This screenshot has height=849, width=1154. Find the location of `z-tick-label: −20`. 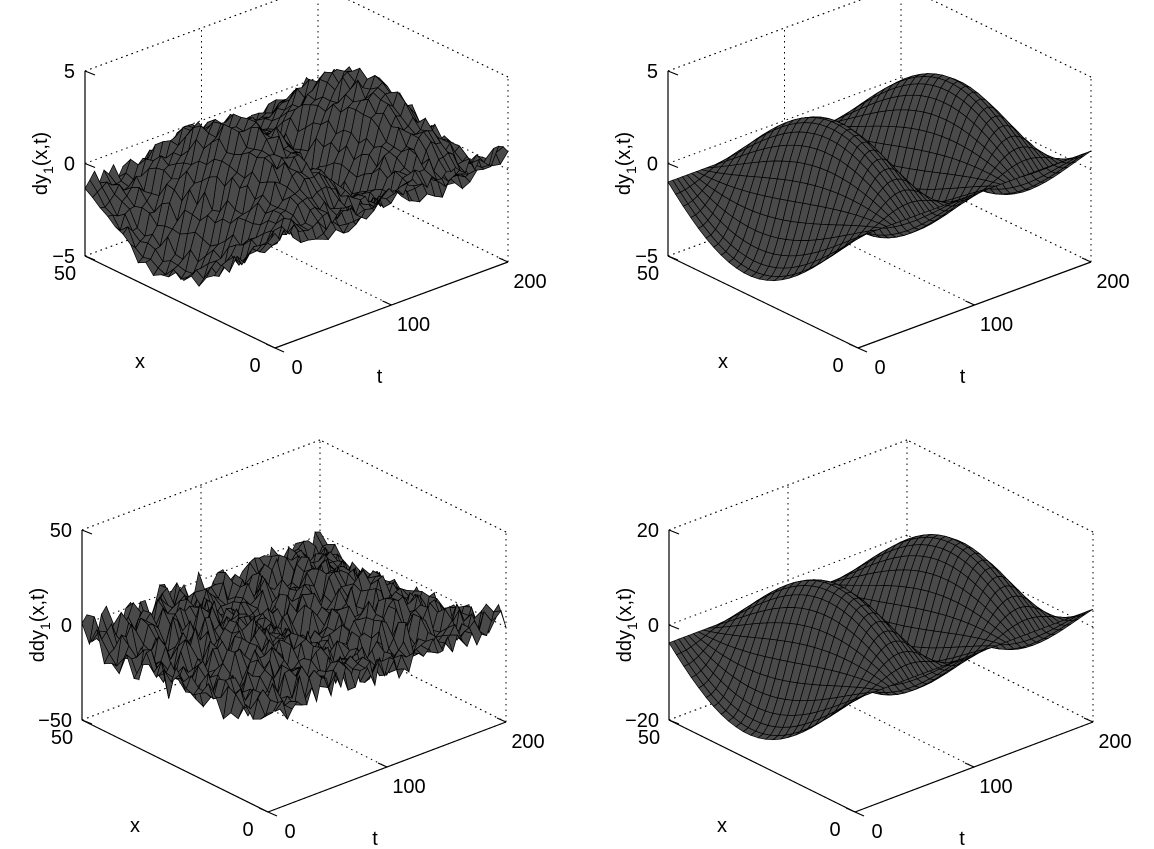

z-tick-label: −20 is located at coordinates (642, 721).